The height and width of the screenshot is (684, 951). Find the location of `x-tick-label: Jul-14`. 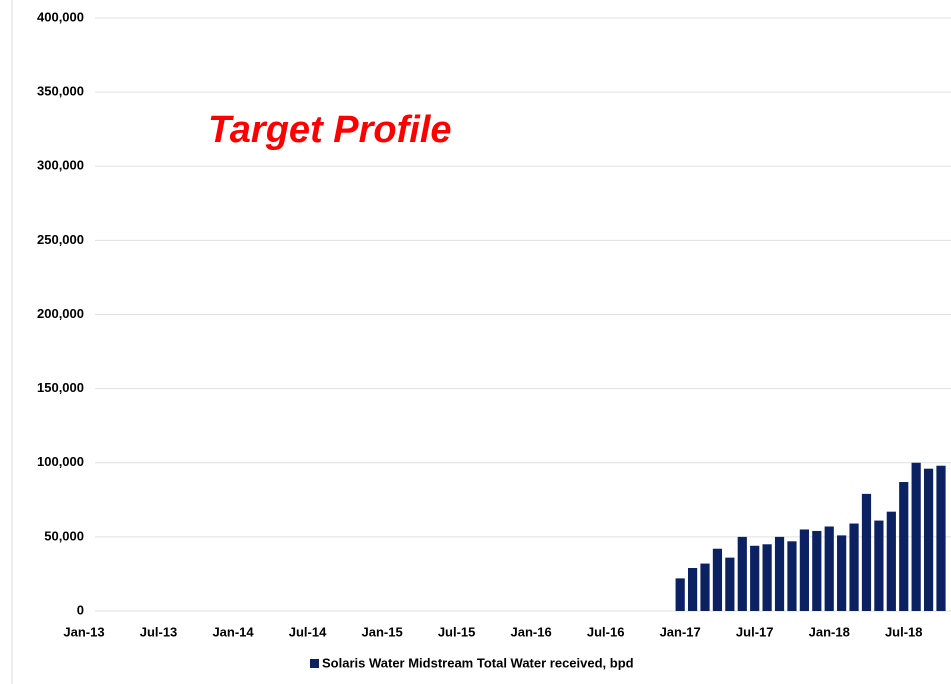

x-tick-label: Jul-14 is located at coordinates (308, 631).